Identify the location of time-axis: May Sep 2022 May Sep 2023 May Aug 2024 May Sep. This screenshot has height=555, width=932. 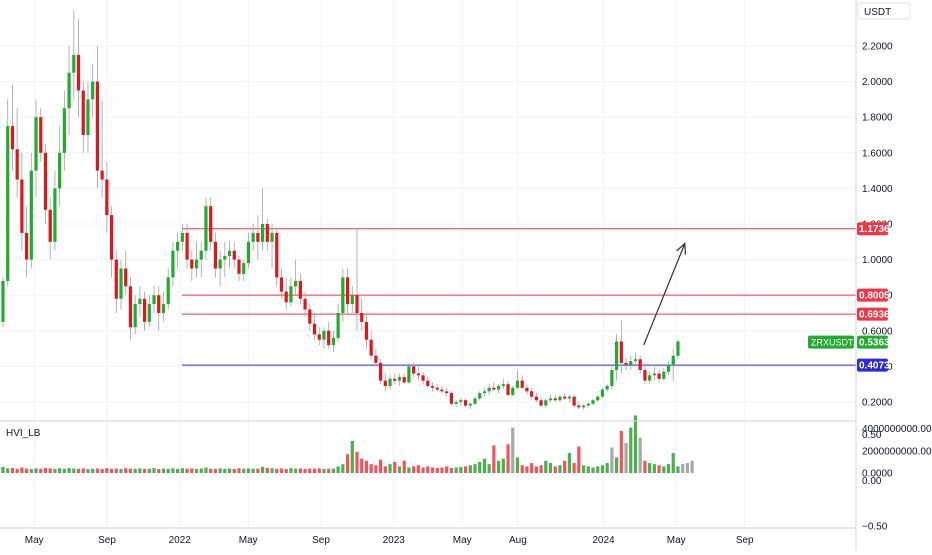
(389, 540).